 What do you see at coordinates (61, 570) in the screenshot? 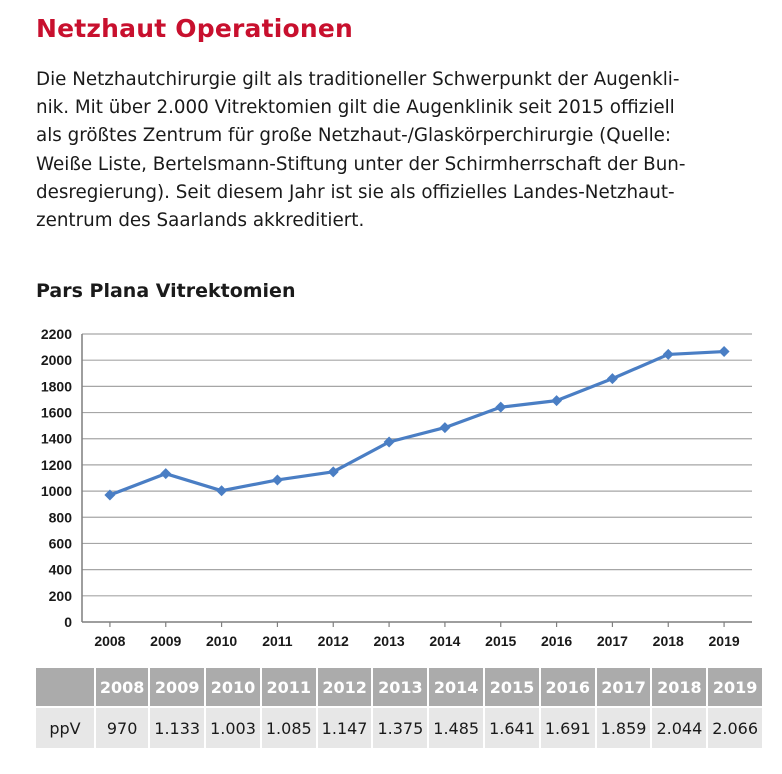
I see `y-tick-label: 400` at bounding box center [61, 570].